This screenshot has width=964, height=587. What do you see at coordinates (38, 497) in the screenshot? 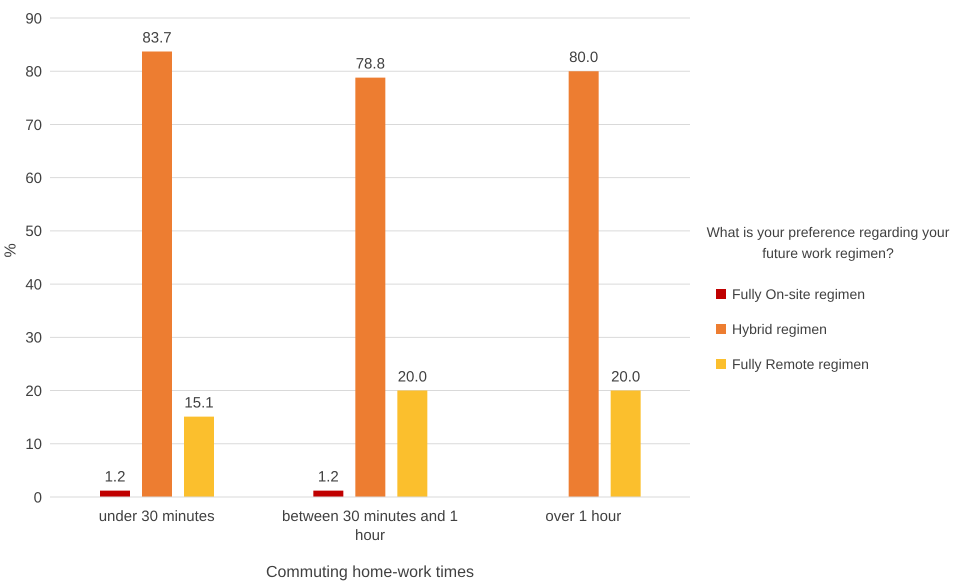
I see `y-tick-label: 0` at bounding box center [38, 497].